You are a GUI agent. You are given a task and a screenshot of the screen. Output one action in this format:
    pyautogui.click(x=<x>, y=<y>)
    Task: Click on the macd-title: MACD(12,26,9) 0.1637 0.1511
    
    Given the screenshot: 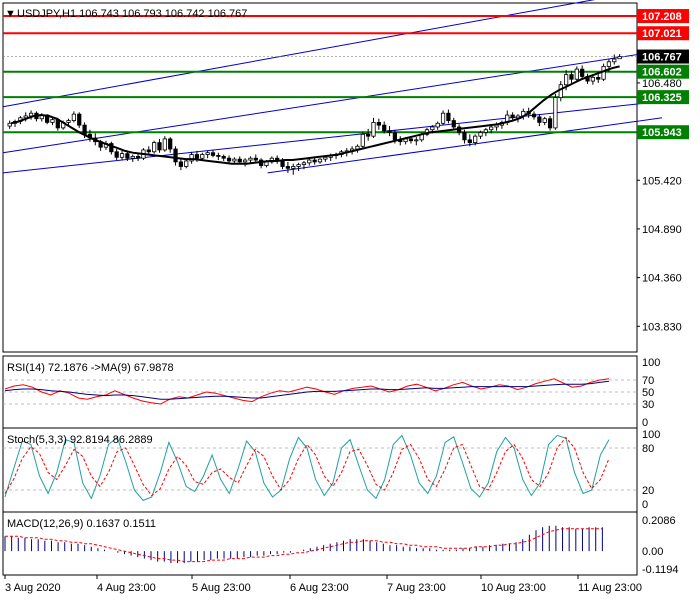 What is the action you would take?
    pyautogui.click(x=81, y=524)
    